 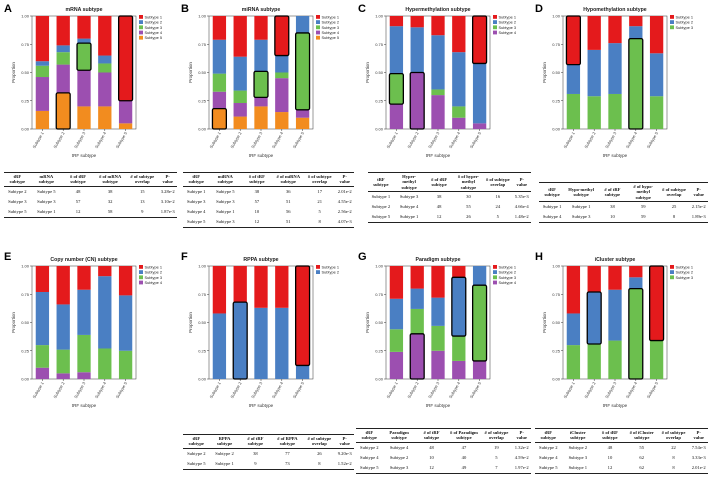 What do you see at coordinates (288, 222) in the screenshot?
I see `table-cell: 51` at bounding box center [288, 222].